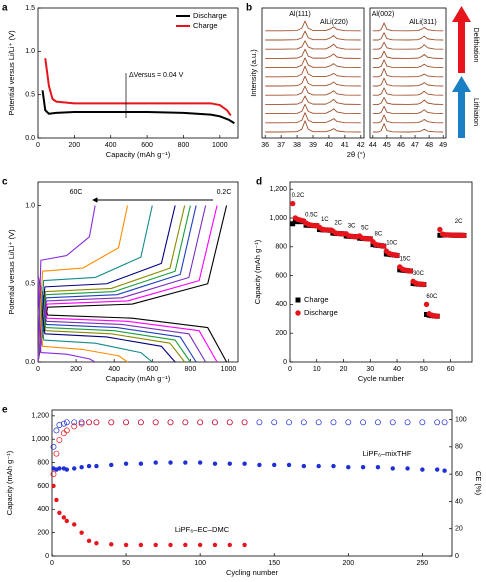 Image resolution: width=486 pixels, height=582 pixels. I want to click on x-tick-label: 46, so click(401, 145).